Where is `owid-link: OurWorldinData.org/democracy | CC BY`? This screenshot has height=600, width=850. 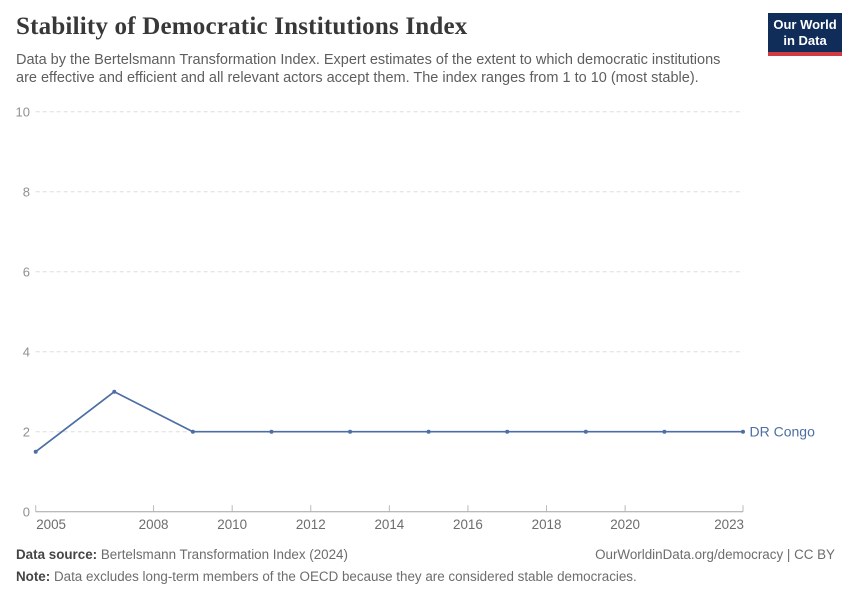
owid-link: OurWorldinData.org/democracy | CC BY is located at coordinates (715, 554).